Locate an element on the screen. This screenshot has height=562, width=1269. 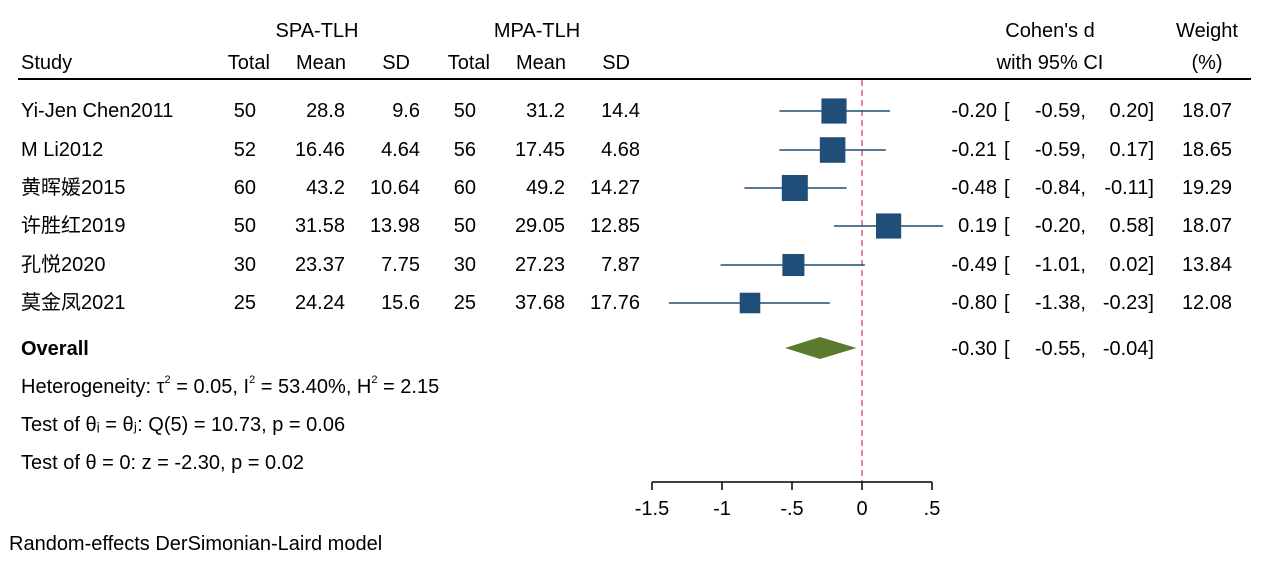
ci-low-cell: -0.84, is located at coordinates (1060, 188).